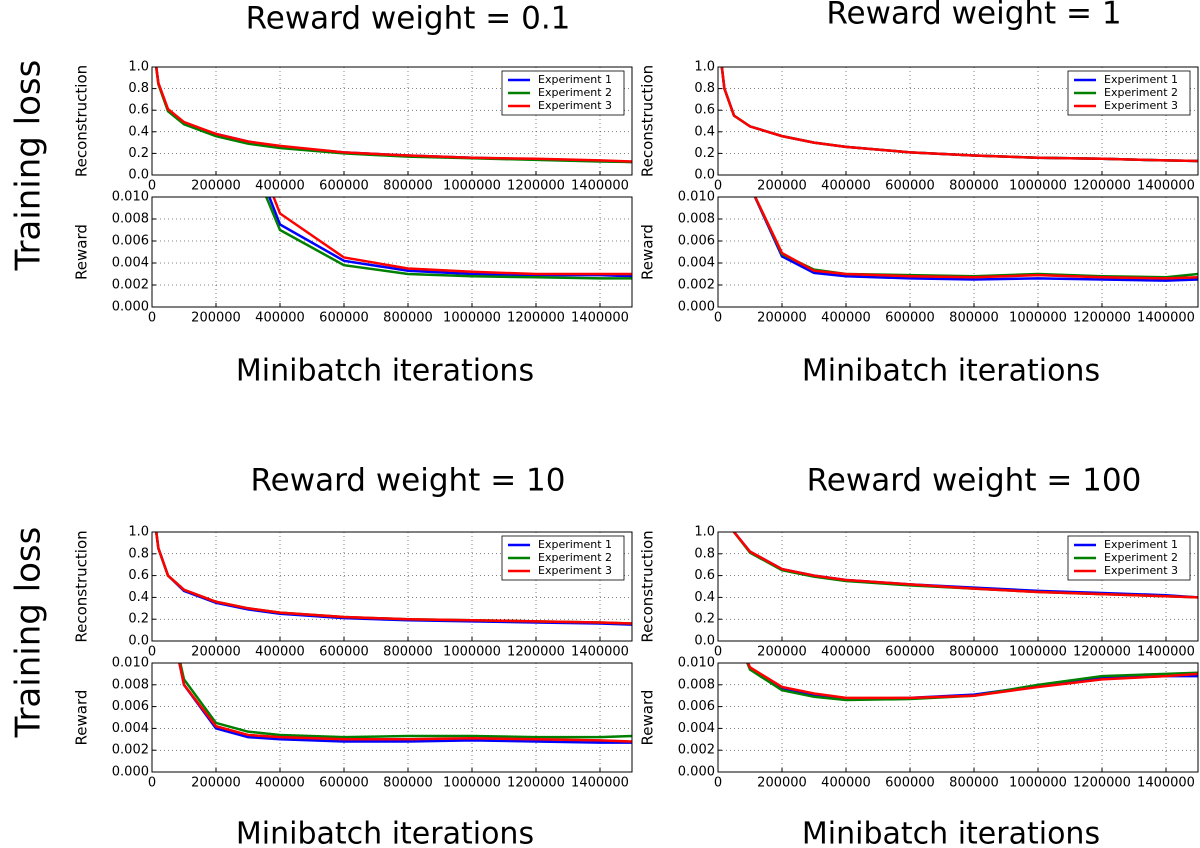  What do you see at coordinates (973, 16) in the screenshot?
I see `chart-title: Reward weight = 1` at bounding box center [973, 16].